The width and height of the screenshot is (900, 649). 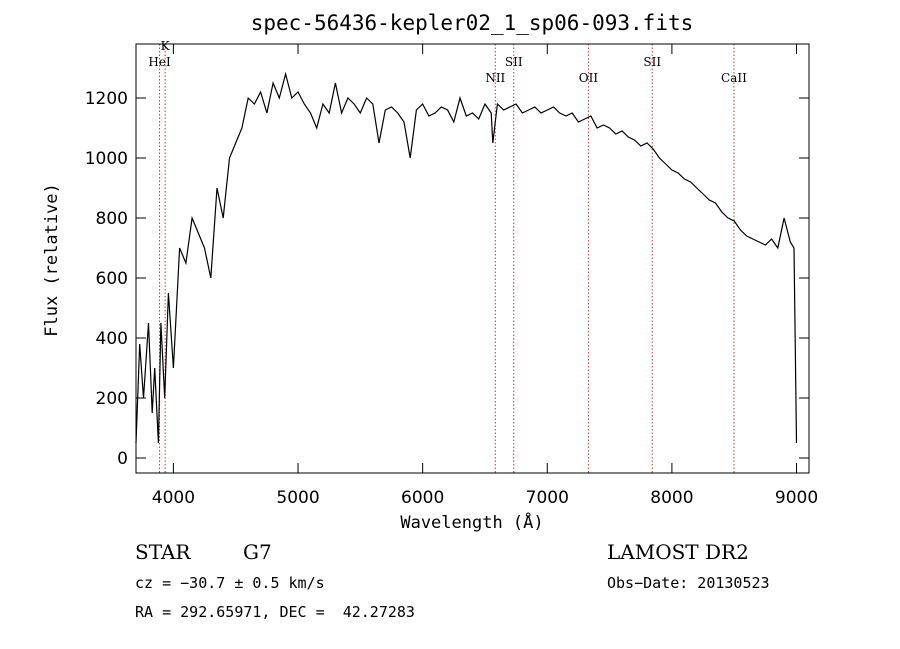 What do you see at coordinates (257, 552) in the screenshot?
I see `subclass-label: G7` at bounding box center [257, 552].